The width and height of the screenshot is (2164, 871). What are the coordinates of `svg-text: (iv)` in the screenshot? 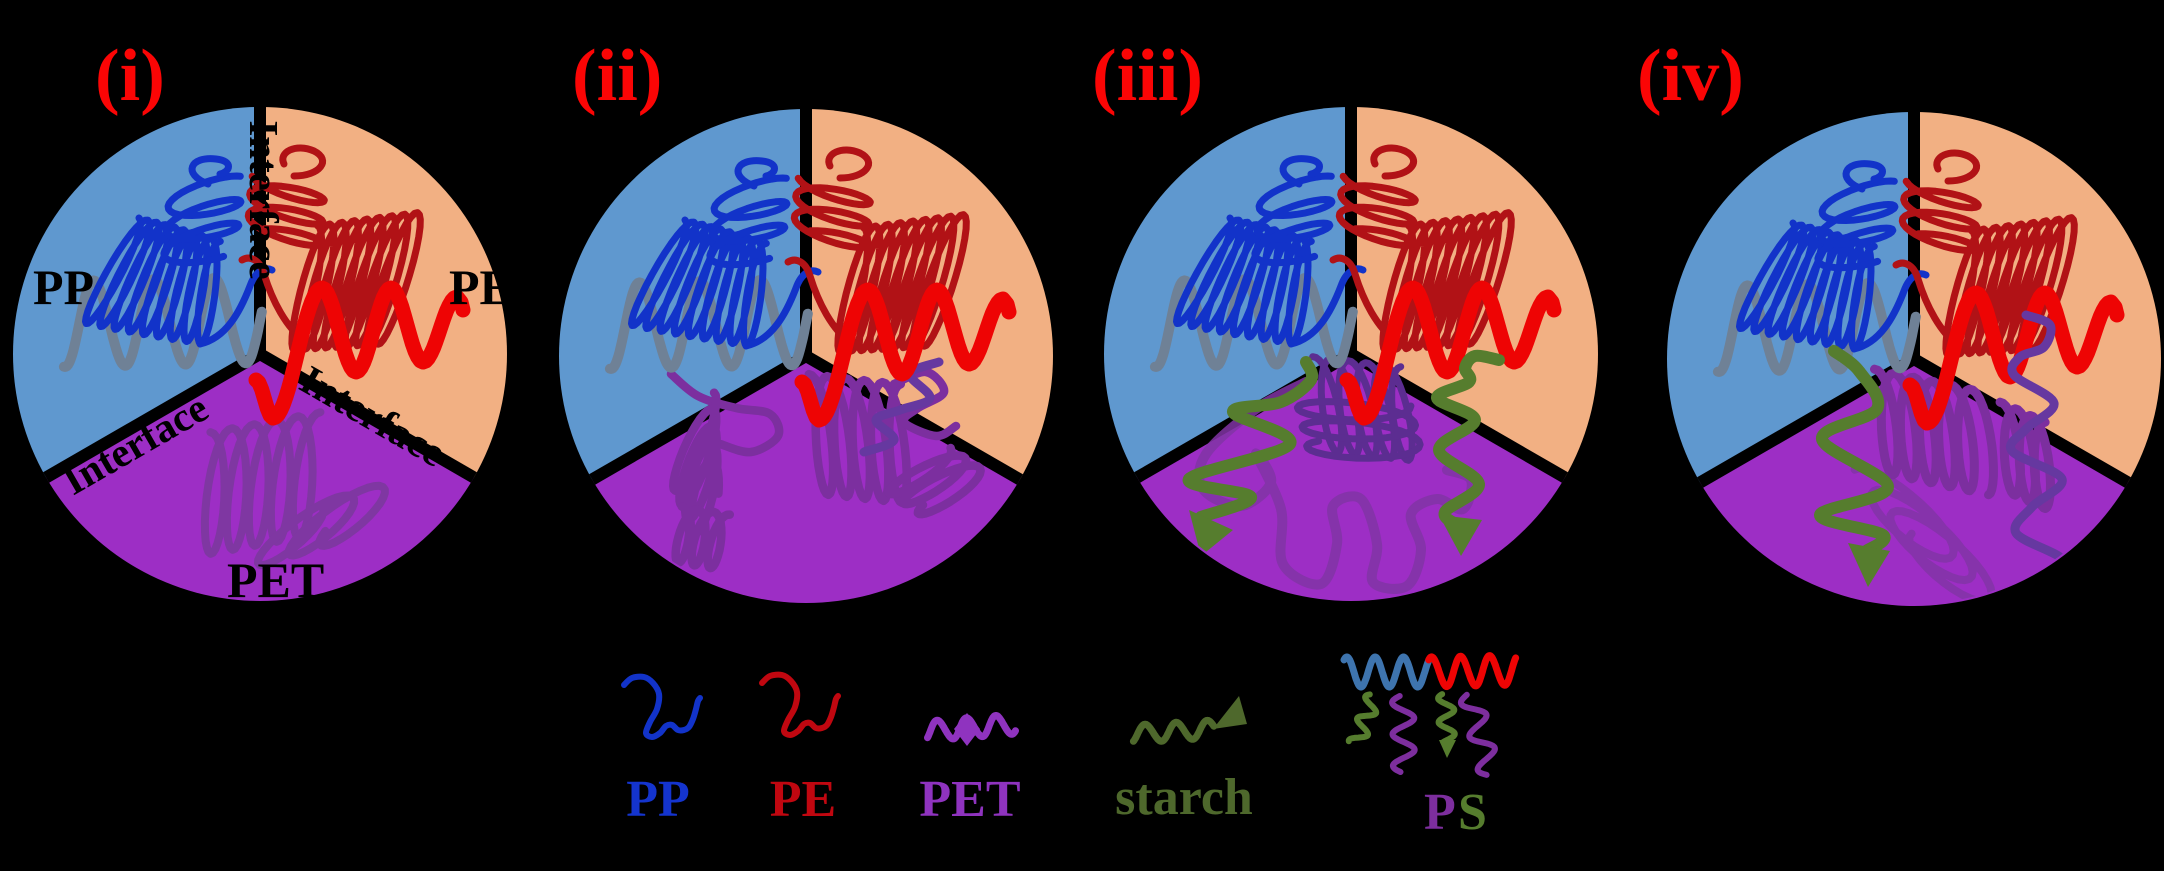 It's located at (1690, 76).